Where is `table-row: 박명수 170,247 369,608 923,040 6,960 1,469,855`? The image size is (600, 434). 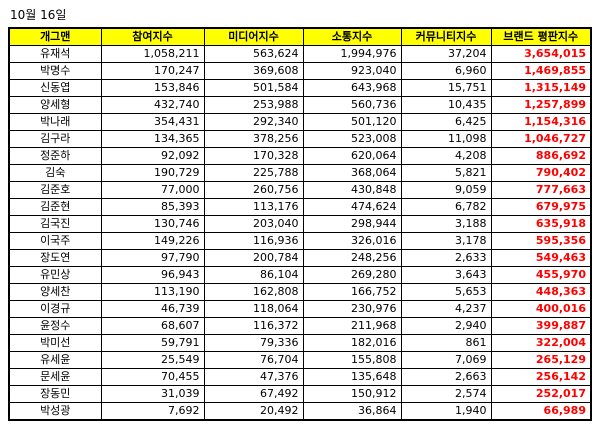
table-row: 박명수 170,247 369,608 923,040 6,960 1,469,855 is located at coordinates (300, 71).